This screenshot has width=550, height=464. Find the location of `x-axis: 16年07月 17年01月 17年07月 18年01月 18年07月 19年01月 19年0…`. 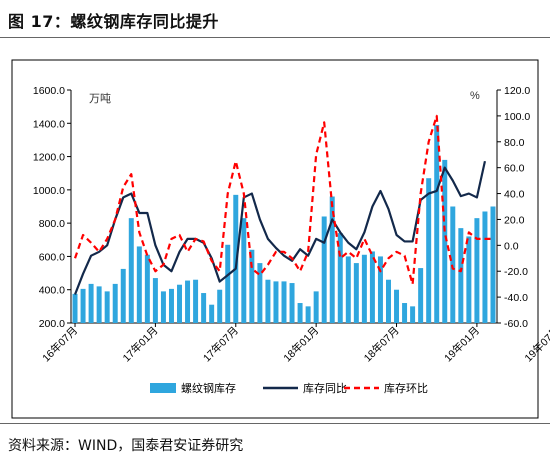

x-axis: 16年07月 17年01月 17年07月 18年01月 18年07月 19年01月 19年0… is located at coordinates (295, 343).